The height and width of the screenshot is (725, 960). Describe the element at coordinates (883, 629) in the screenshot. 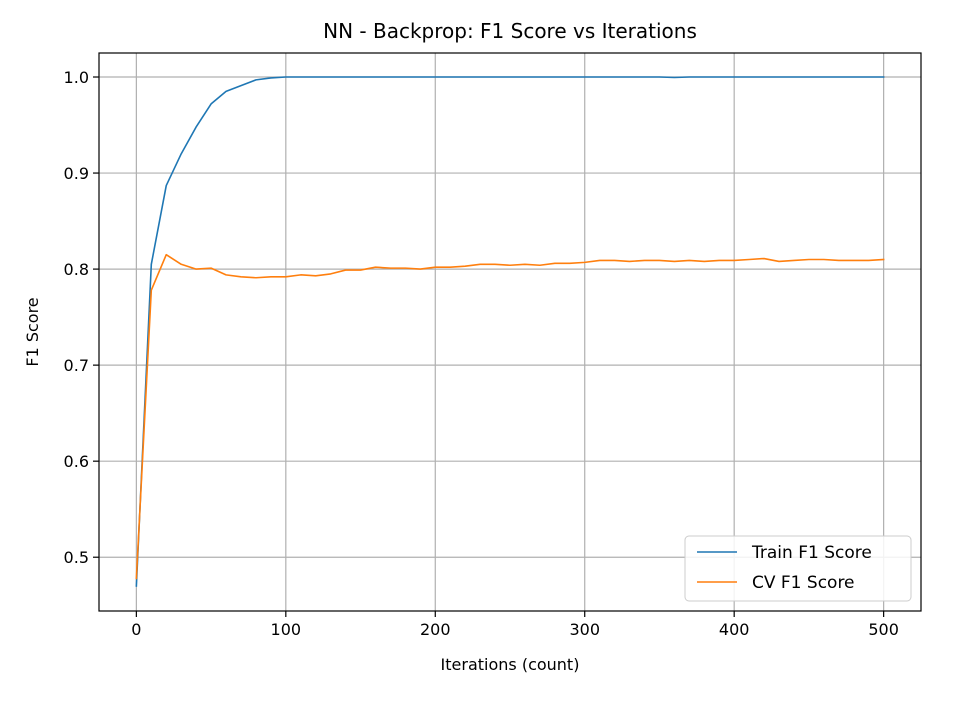

I see `x-tick-label: 500` at that location.